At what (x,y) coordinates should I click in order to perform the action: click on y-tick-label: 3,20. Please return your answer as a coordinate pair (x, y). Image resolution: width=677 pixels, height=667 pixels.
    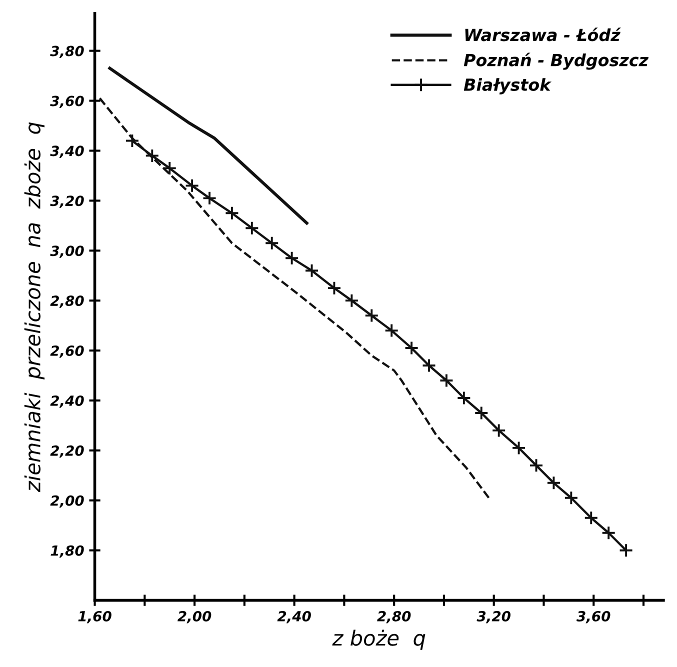
    Looking at the image, I should click on (67, 202).